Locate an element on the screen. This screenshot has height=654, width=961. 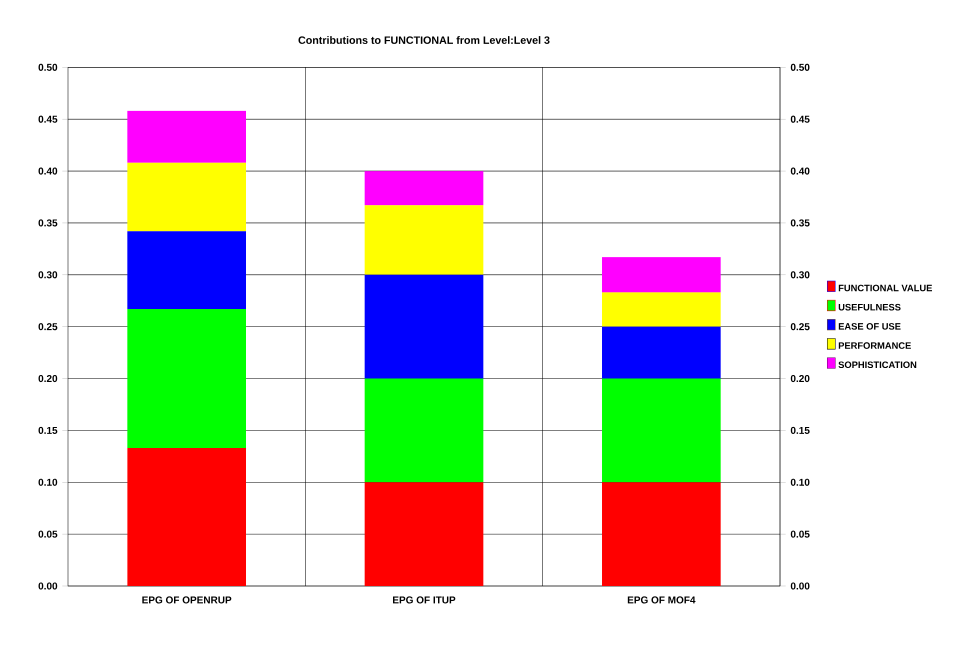
chart-title: Contributions to FUNCTIONAL from Level:Level 3 is located at coordinates (424, 40).